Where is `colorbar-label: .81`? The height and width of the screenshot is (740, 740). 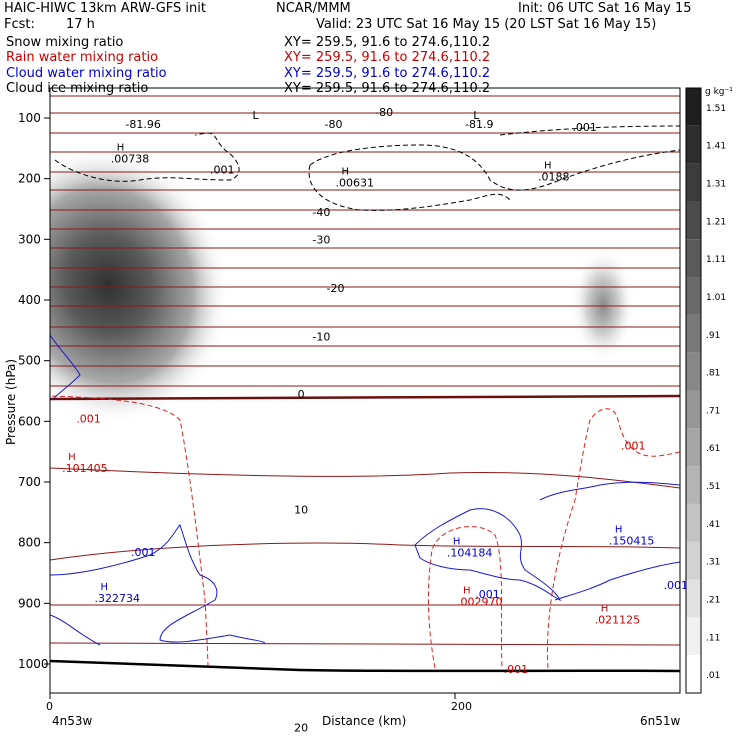 colorbar-label: .81 is located at coordinates (713, 374).